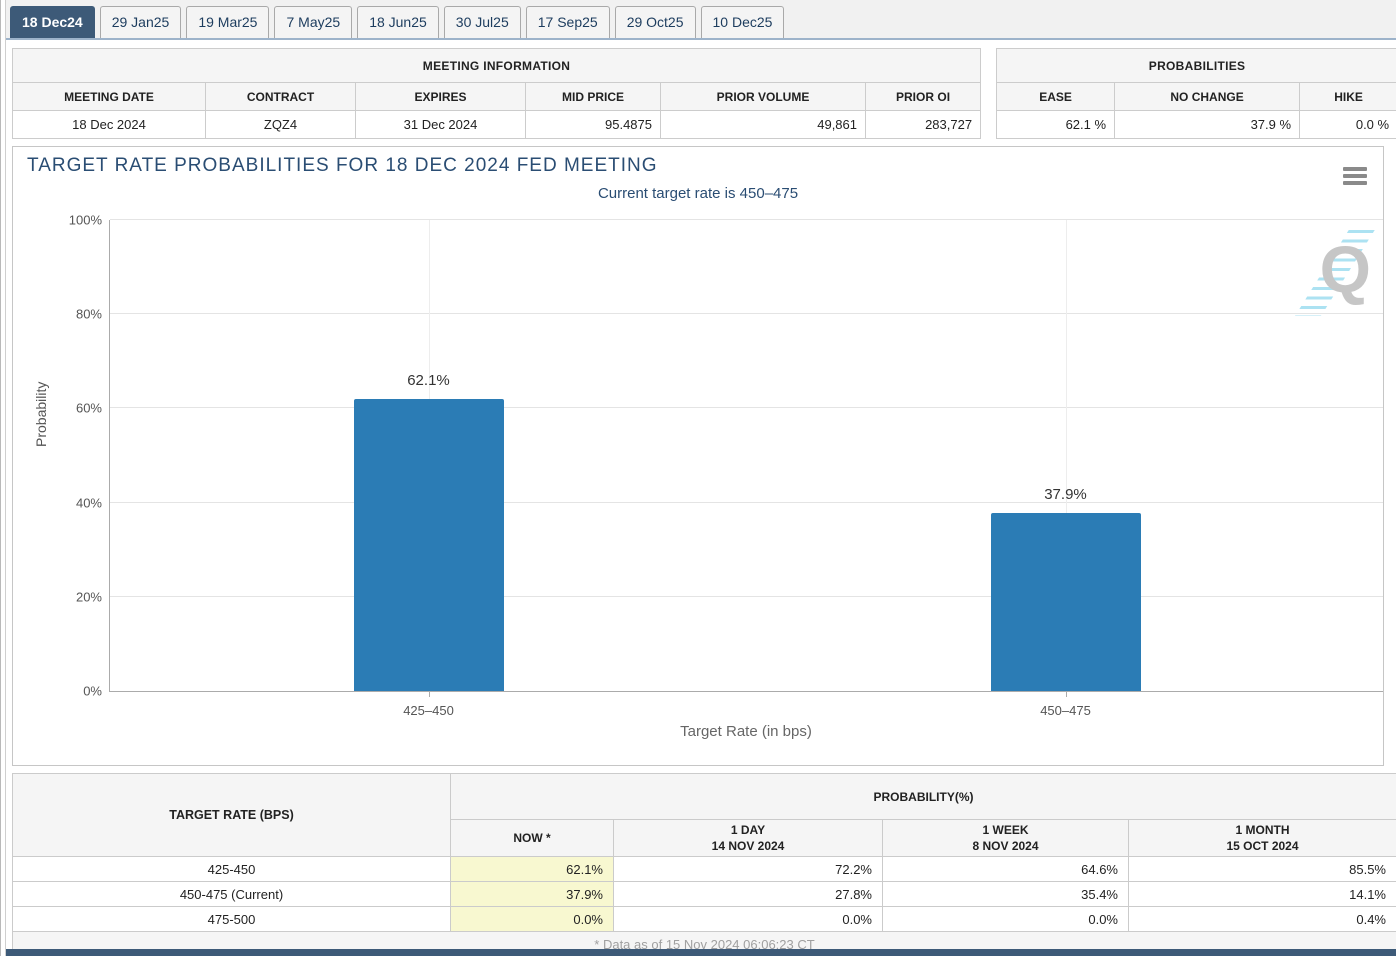 Image resolution: width=1396 pixels, height=956 pixels. What do you see at coordinates (496, 65) in the screenshot?
I see `meeting-information-title: MEETING INFORMATION` at bounding box center [496, 65].